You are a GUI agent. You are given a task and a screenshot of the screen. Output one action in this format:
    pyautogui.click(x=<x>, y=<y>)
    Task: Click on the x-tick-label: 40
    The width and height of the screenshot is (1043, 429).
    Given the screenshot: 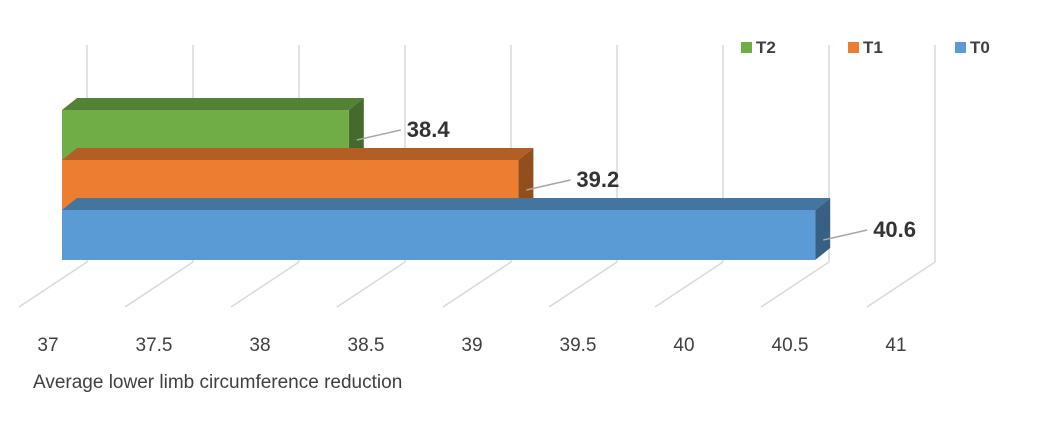 What is the action you would take?
    pyautogui.click(x=683, y=345)
    